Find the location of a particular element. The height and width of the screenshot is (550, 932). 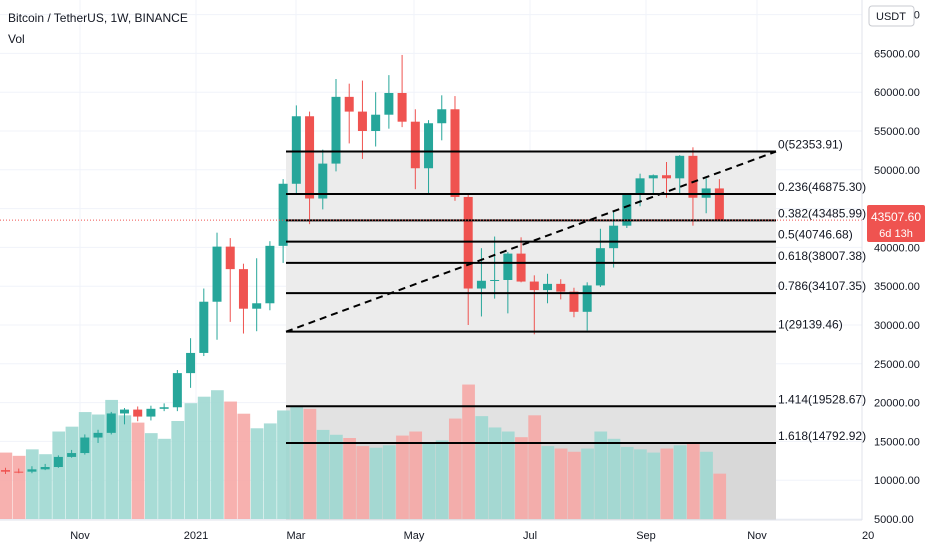

last-price-tag-bg is located at coordinates (896, 223).